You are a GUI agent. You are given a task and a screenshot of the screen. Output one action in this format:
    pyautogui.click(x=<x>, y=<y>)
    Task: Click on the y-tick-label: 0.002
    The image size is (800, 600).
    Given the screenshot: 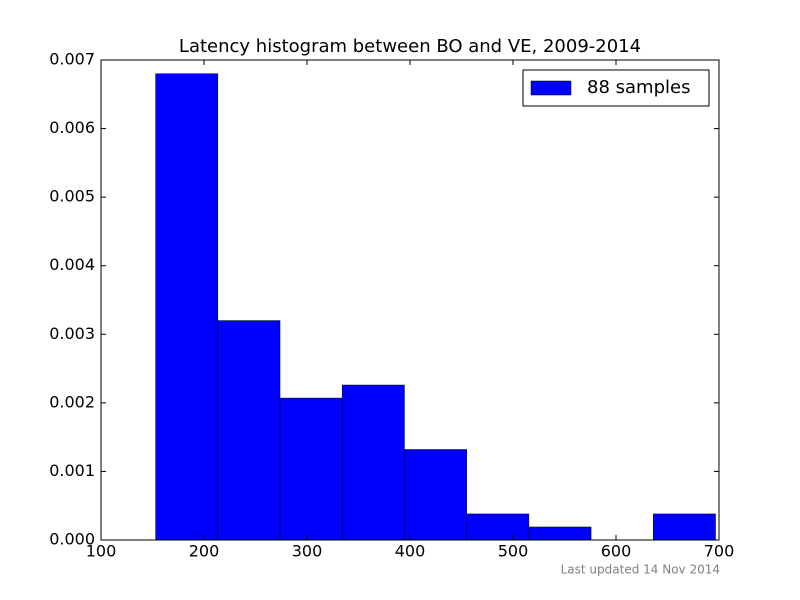 What is the action you would take?
    pyautogui.click(x=72, y=401)
    